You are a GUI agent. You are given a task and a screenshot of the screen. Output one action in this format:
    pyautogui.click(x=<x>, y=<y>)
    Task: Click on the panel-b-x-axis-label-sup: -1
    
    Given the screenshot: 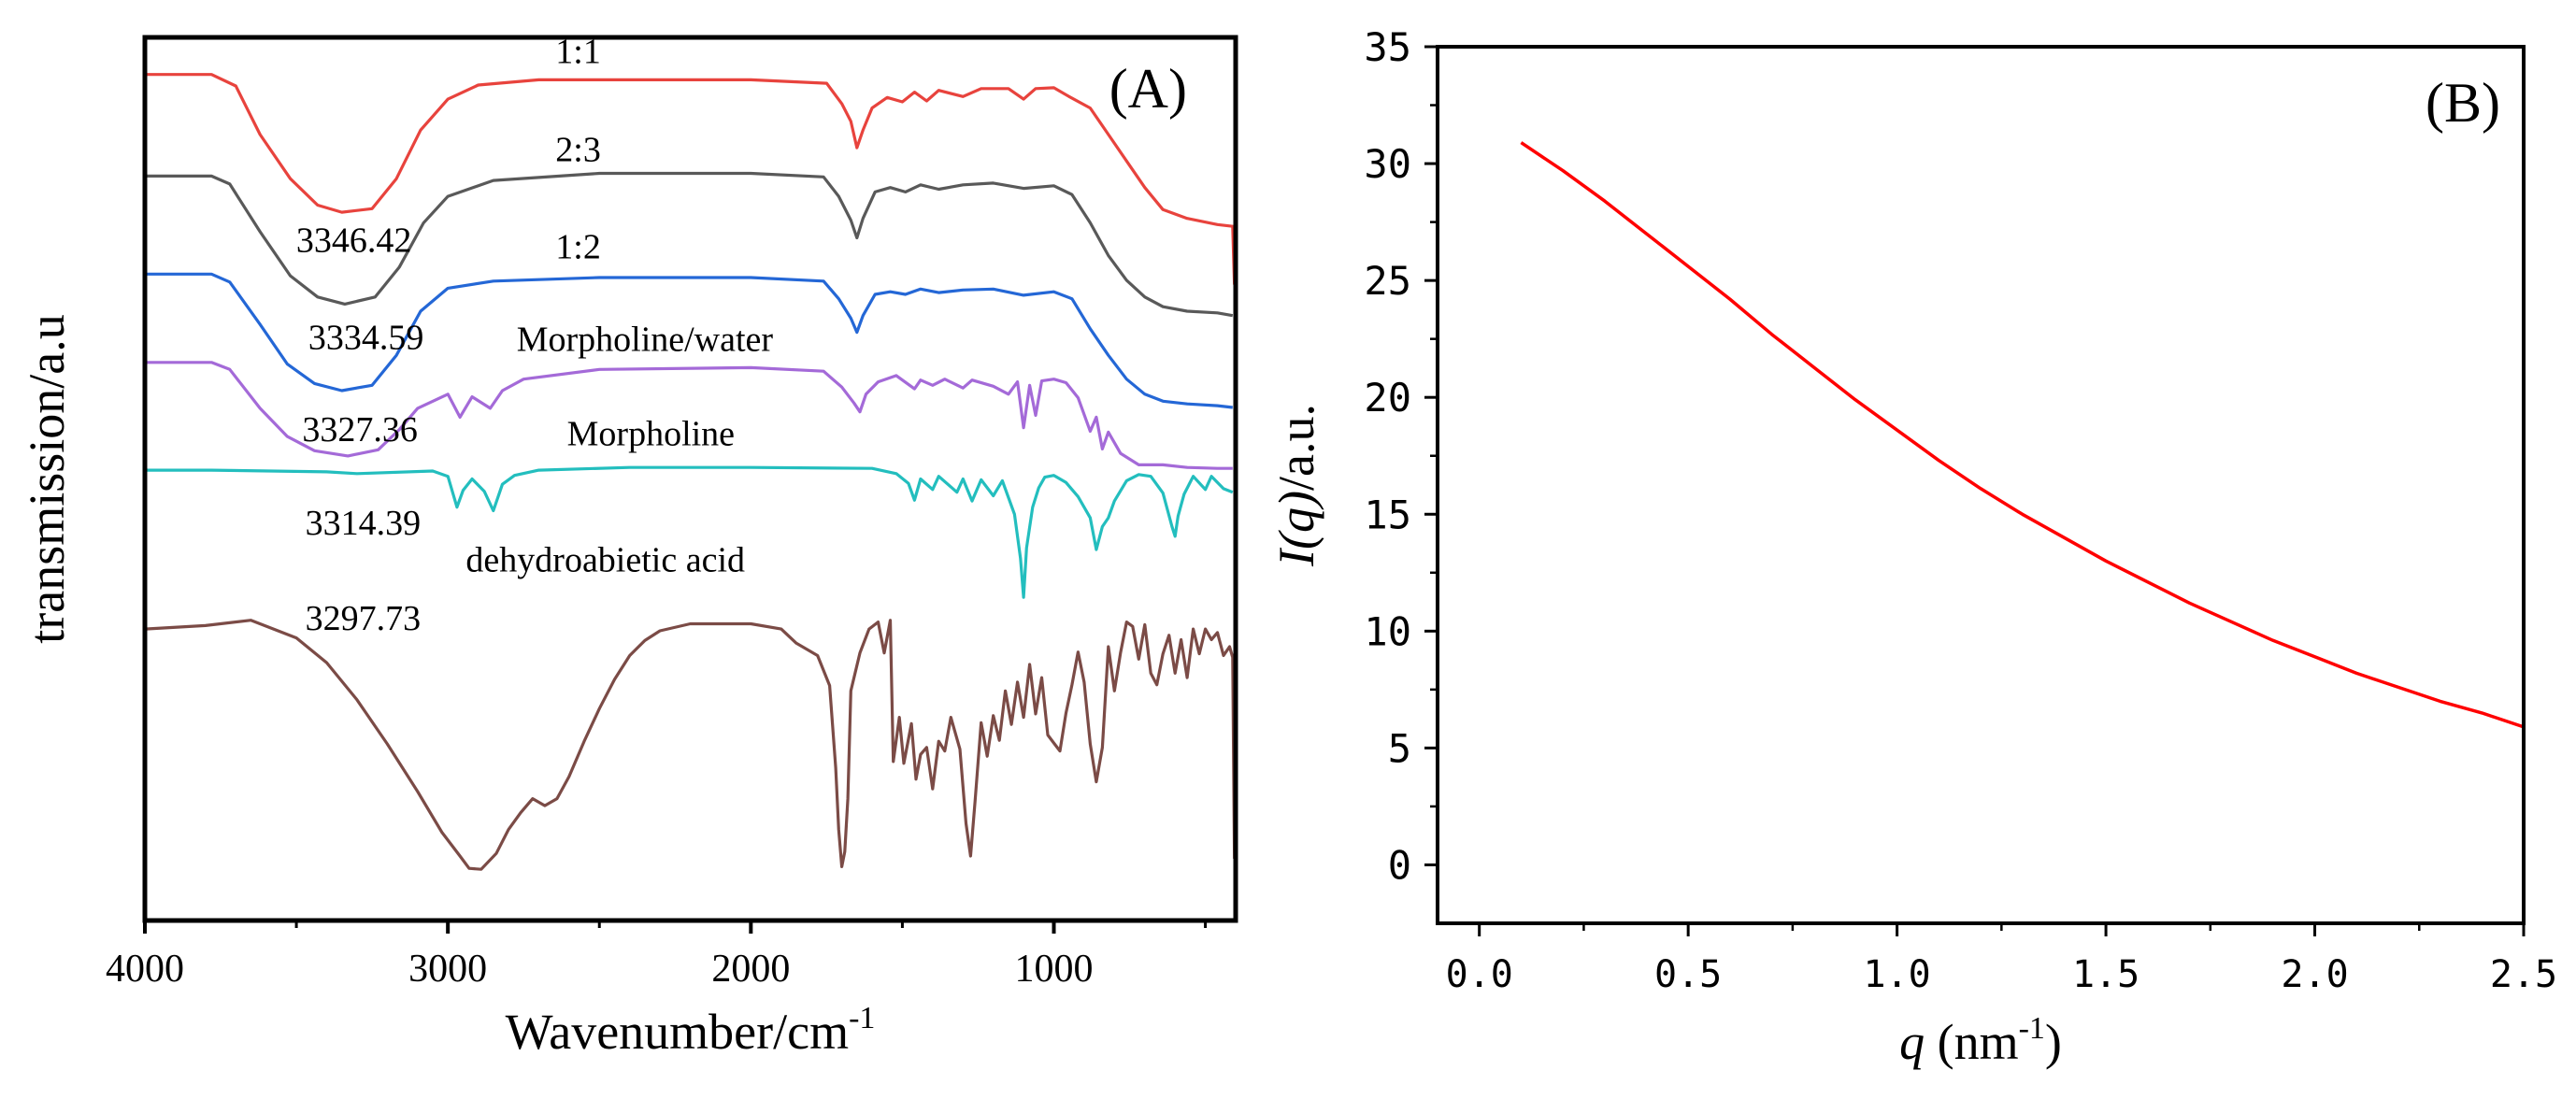 What is the action you would take?
    pyautogui.click(x=2032, y=1028)
    